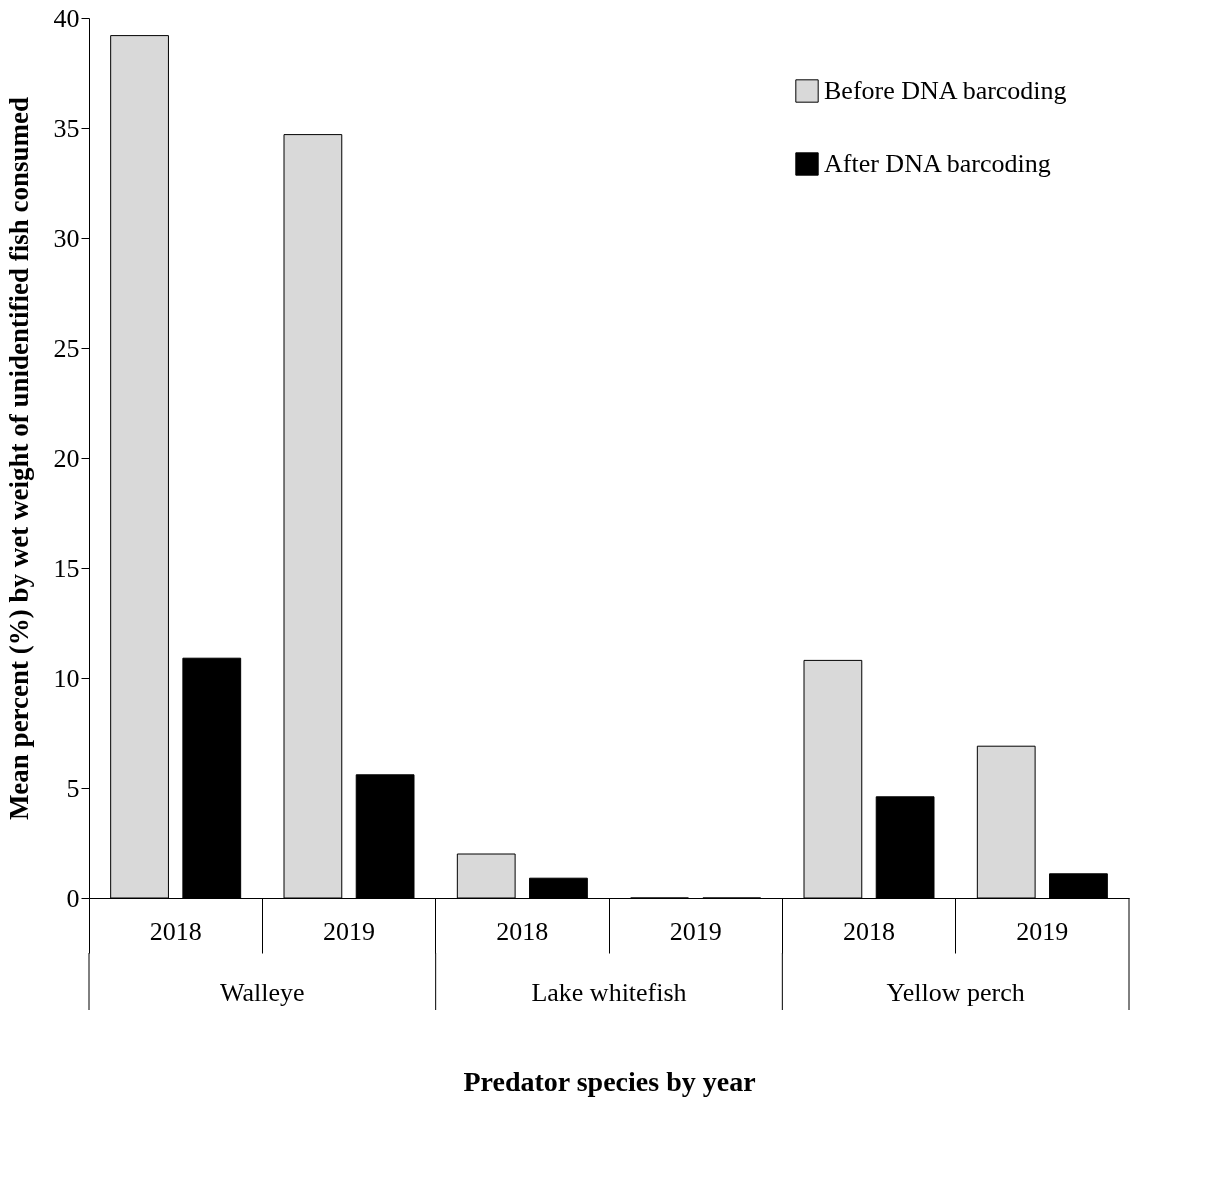 The width and height of the screenshot is (1219, 1177). I want to click on y-tick-label: 10, so click(66, 678).